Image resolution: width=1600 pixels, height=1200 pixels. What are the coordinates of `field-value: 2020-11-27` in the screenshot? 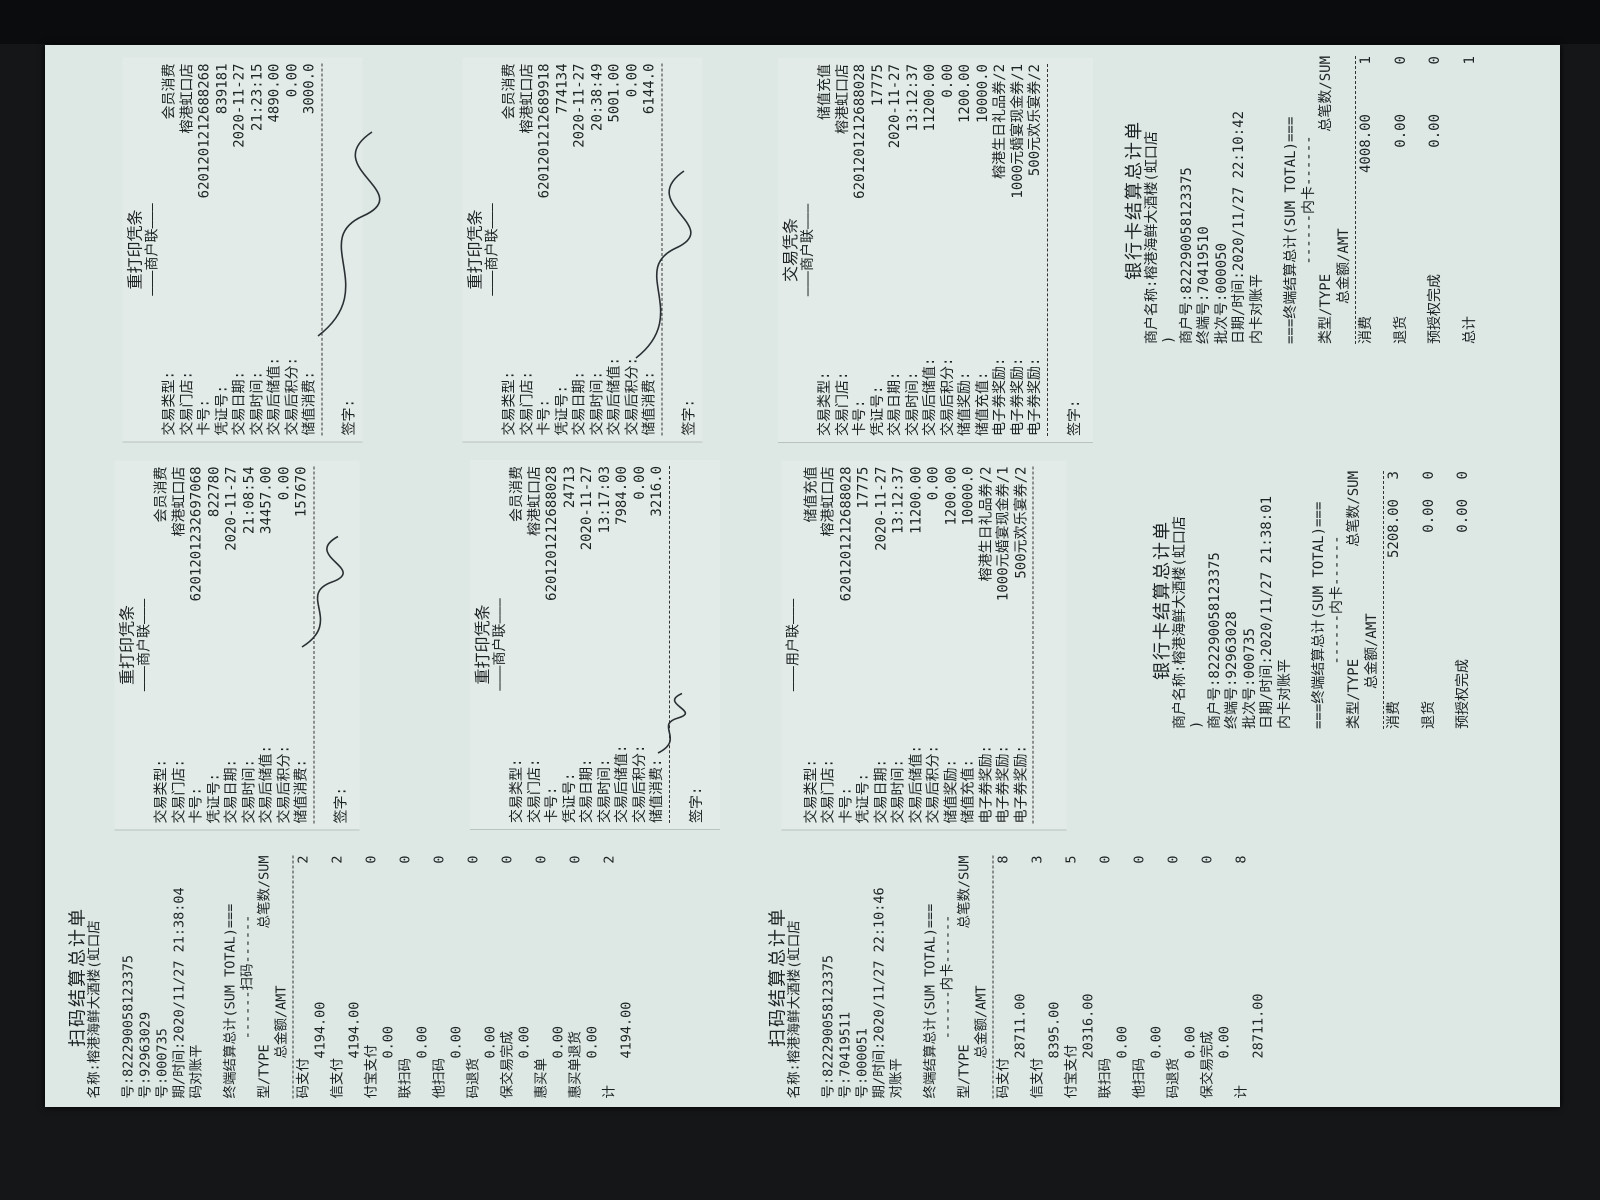 It's located at (894, 105).